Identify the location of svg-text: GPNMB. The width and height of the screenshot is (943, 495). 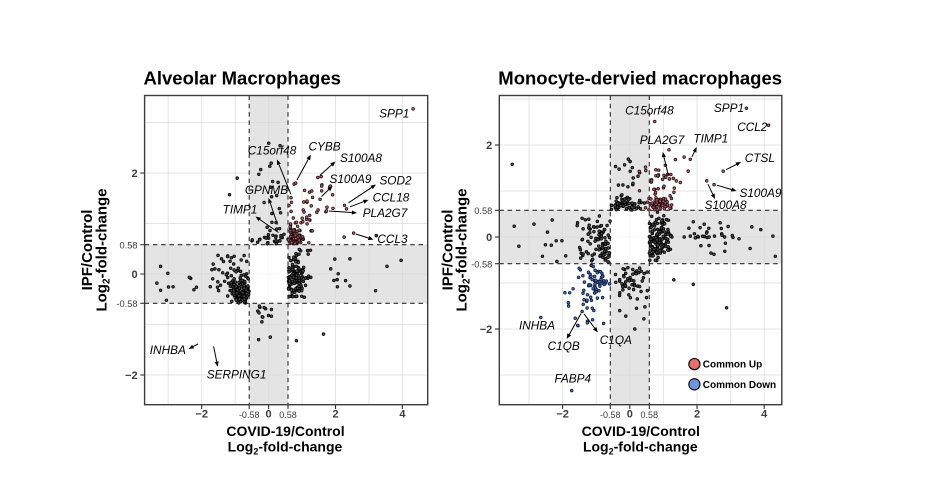
(266, 190).